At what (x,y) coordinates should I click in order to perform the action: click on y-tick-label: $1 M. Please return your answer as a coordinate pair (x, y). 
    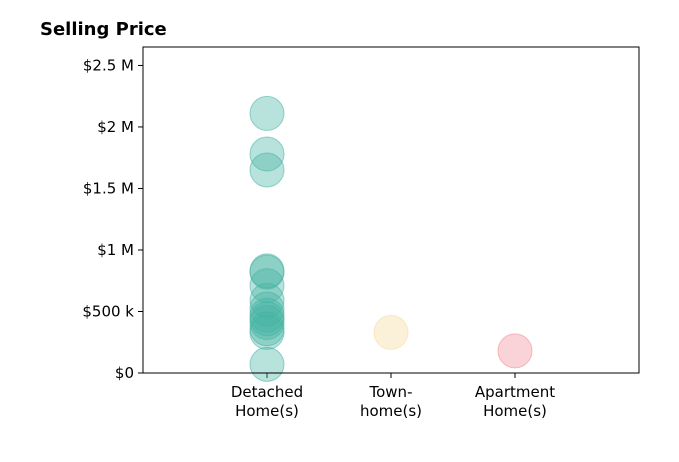
    Looking at the image, I should click on (115, 250).